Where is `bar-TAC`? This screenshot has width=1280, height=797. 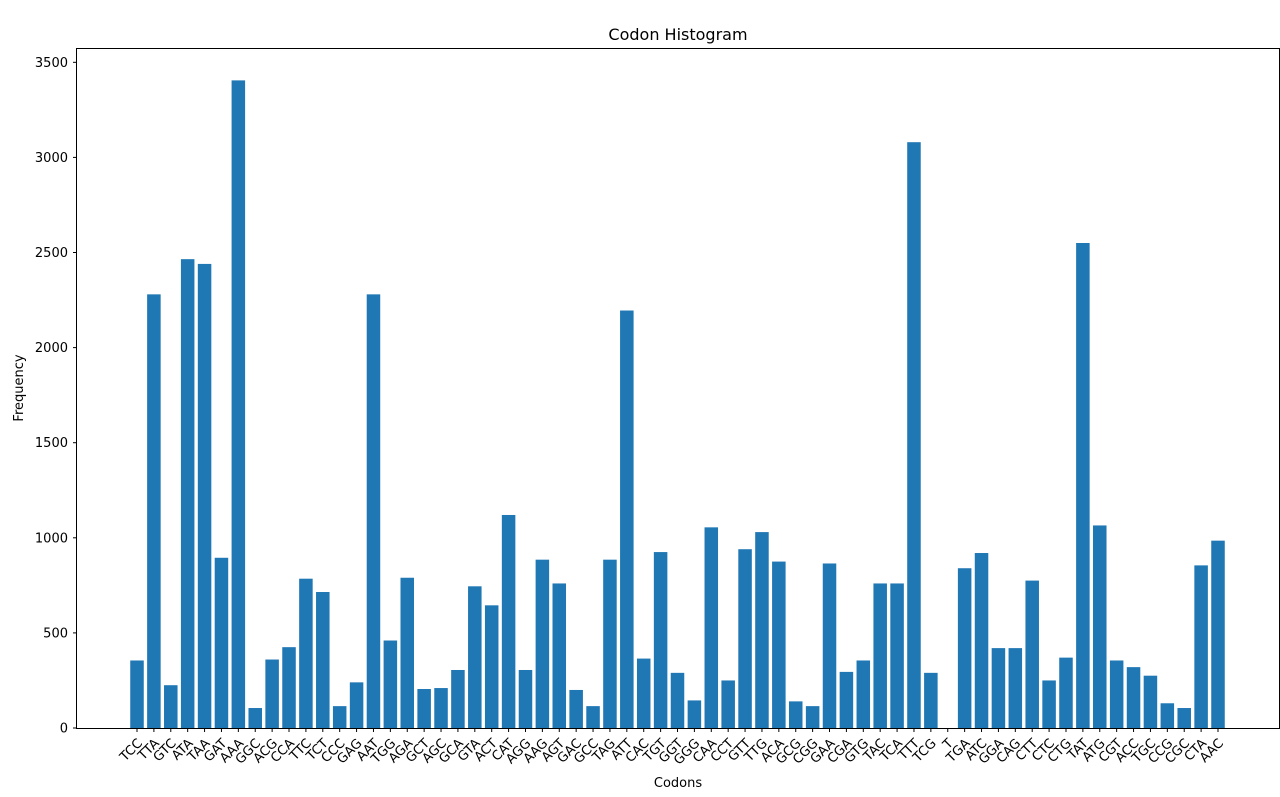 bar-TAC is located at coordinates (880, 655).